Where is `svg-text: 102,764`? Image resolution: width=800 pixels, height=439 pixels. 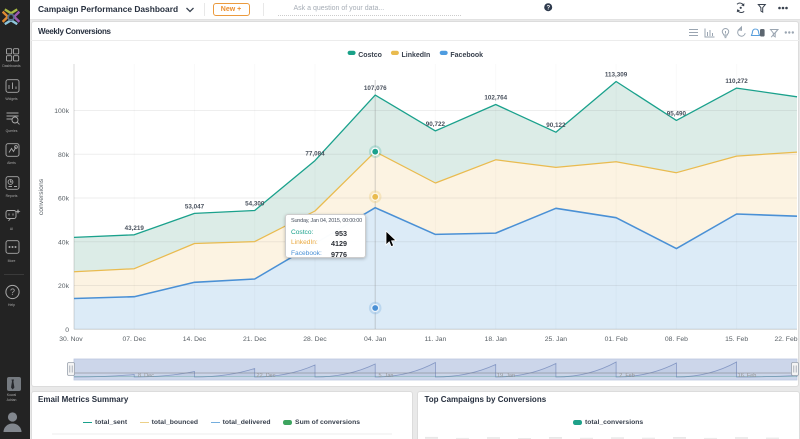
svg-text: 102,764 is located at coordinates (495, 98).